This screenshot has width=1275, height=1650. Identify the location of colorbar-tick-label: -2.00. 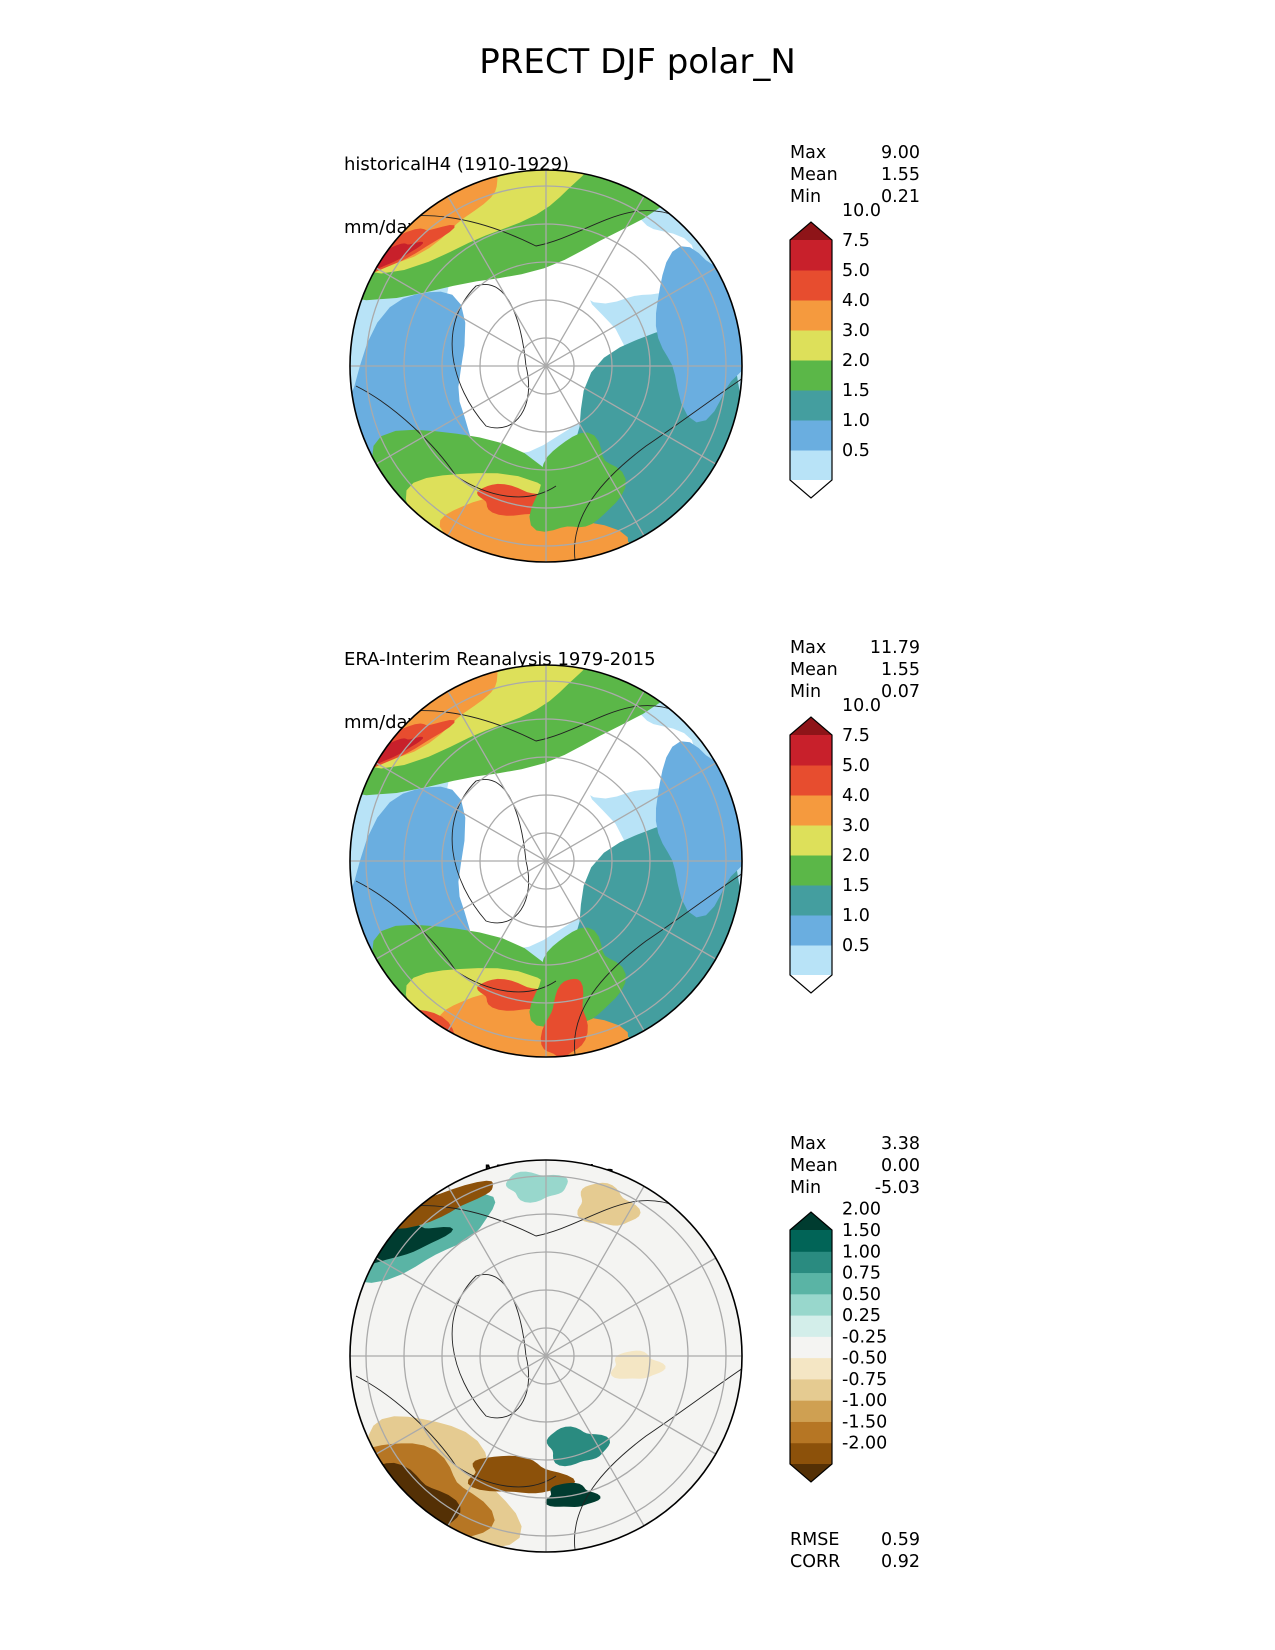
(864, 1444).